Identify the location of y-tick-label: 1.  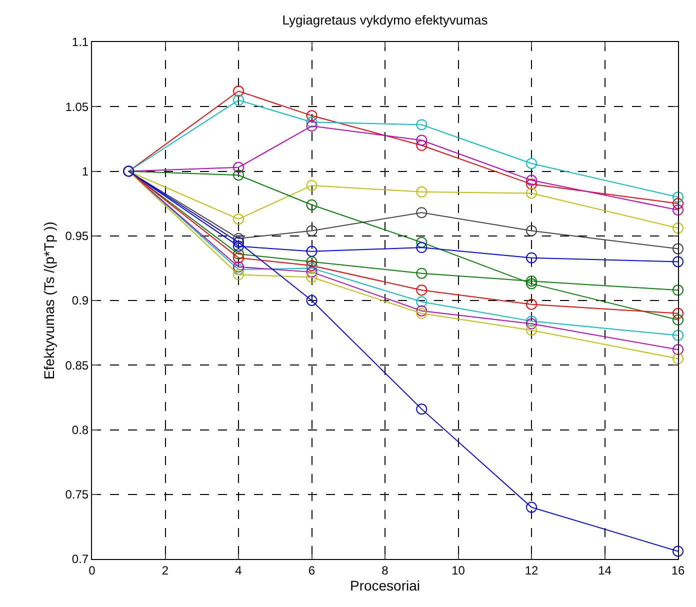
(85, 171).